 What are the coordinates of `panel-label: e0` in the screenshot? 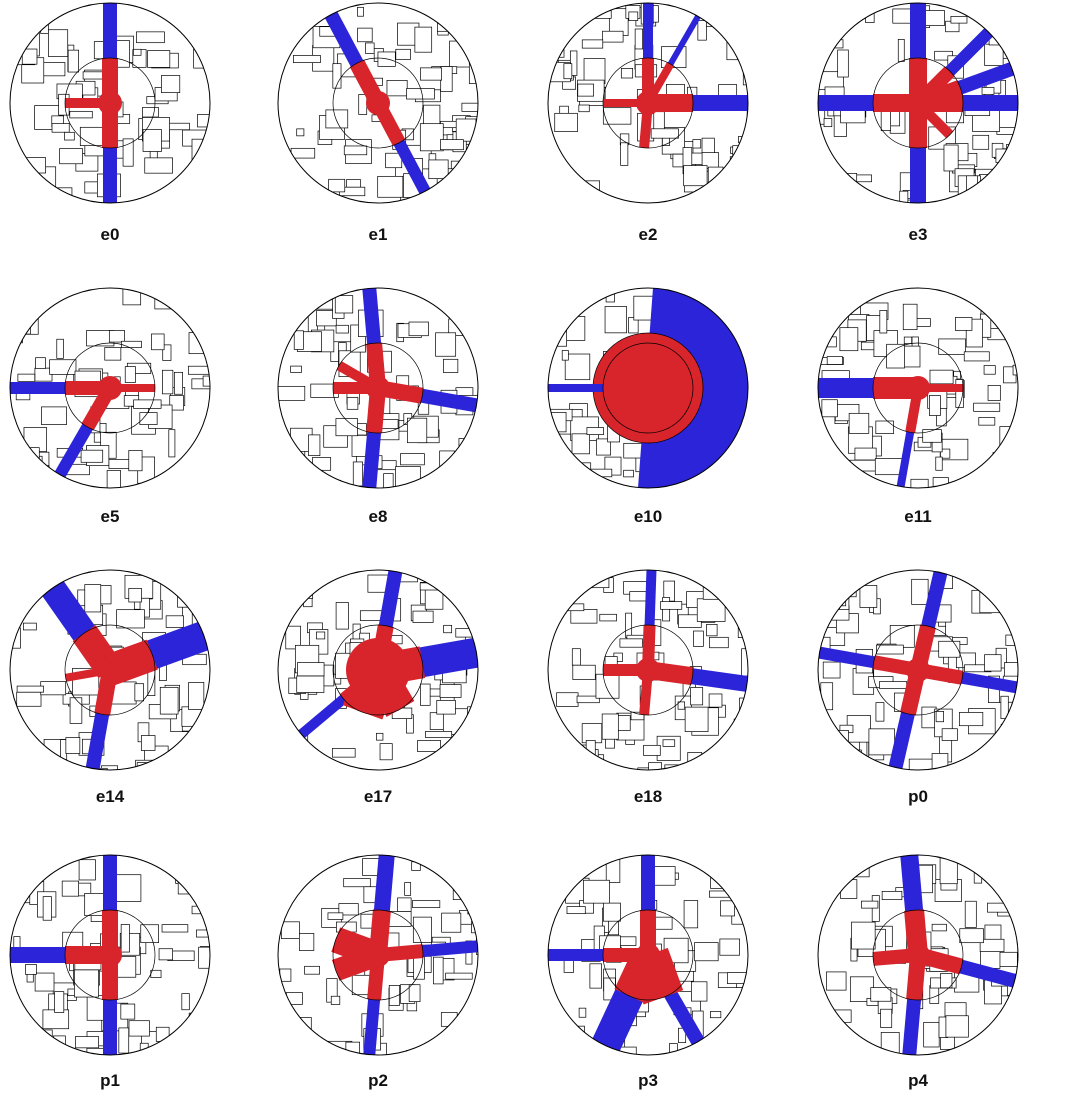 It's located at (110, 234).